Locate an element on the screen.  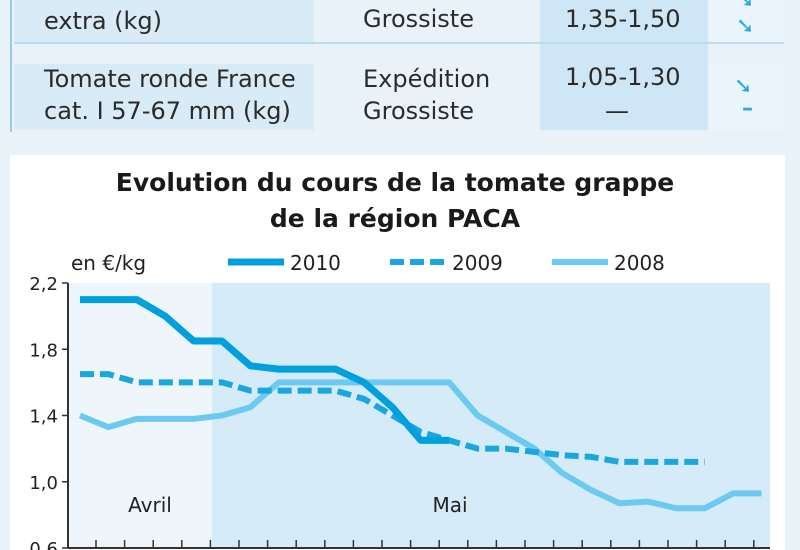
legend: 2010 2009 2008 is located at coordinates (446, 263).